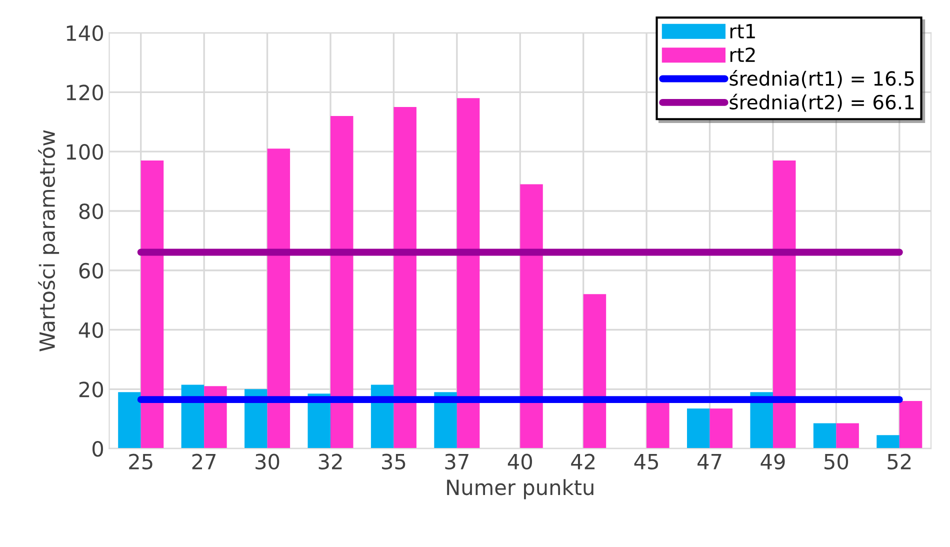 The image size is (950, 547). What do you see at coordinates (520, 462) in the screenshot?
I see `x-tick-label: 40` at bounding box center [520, 462].